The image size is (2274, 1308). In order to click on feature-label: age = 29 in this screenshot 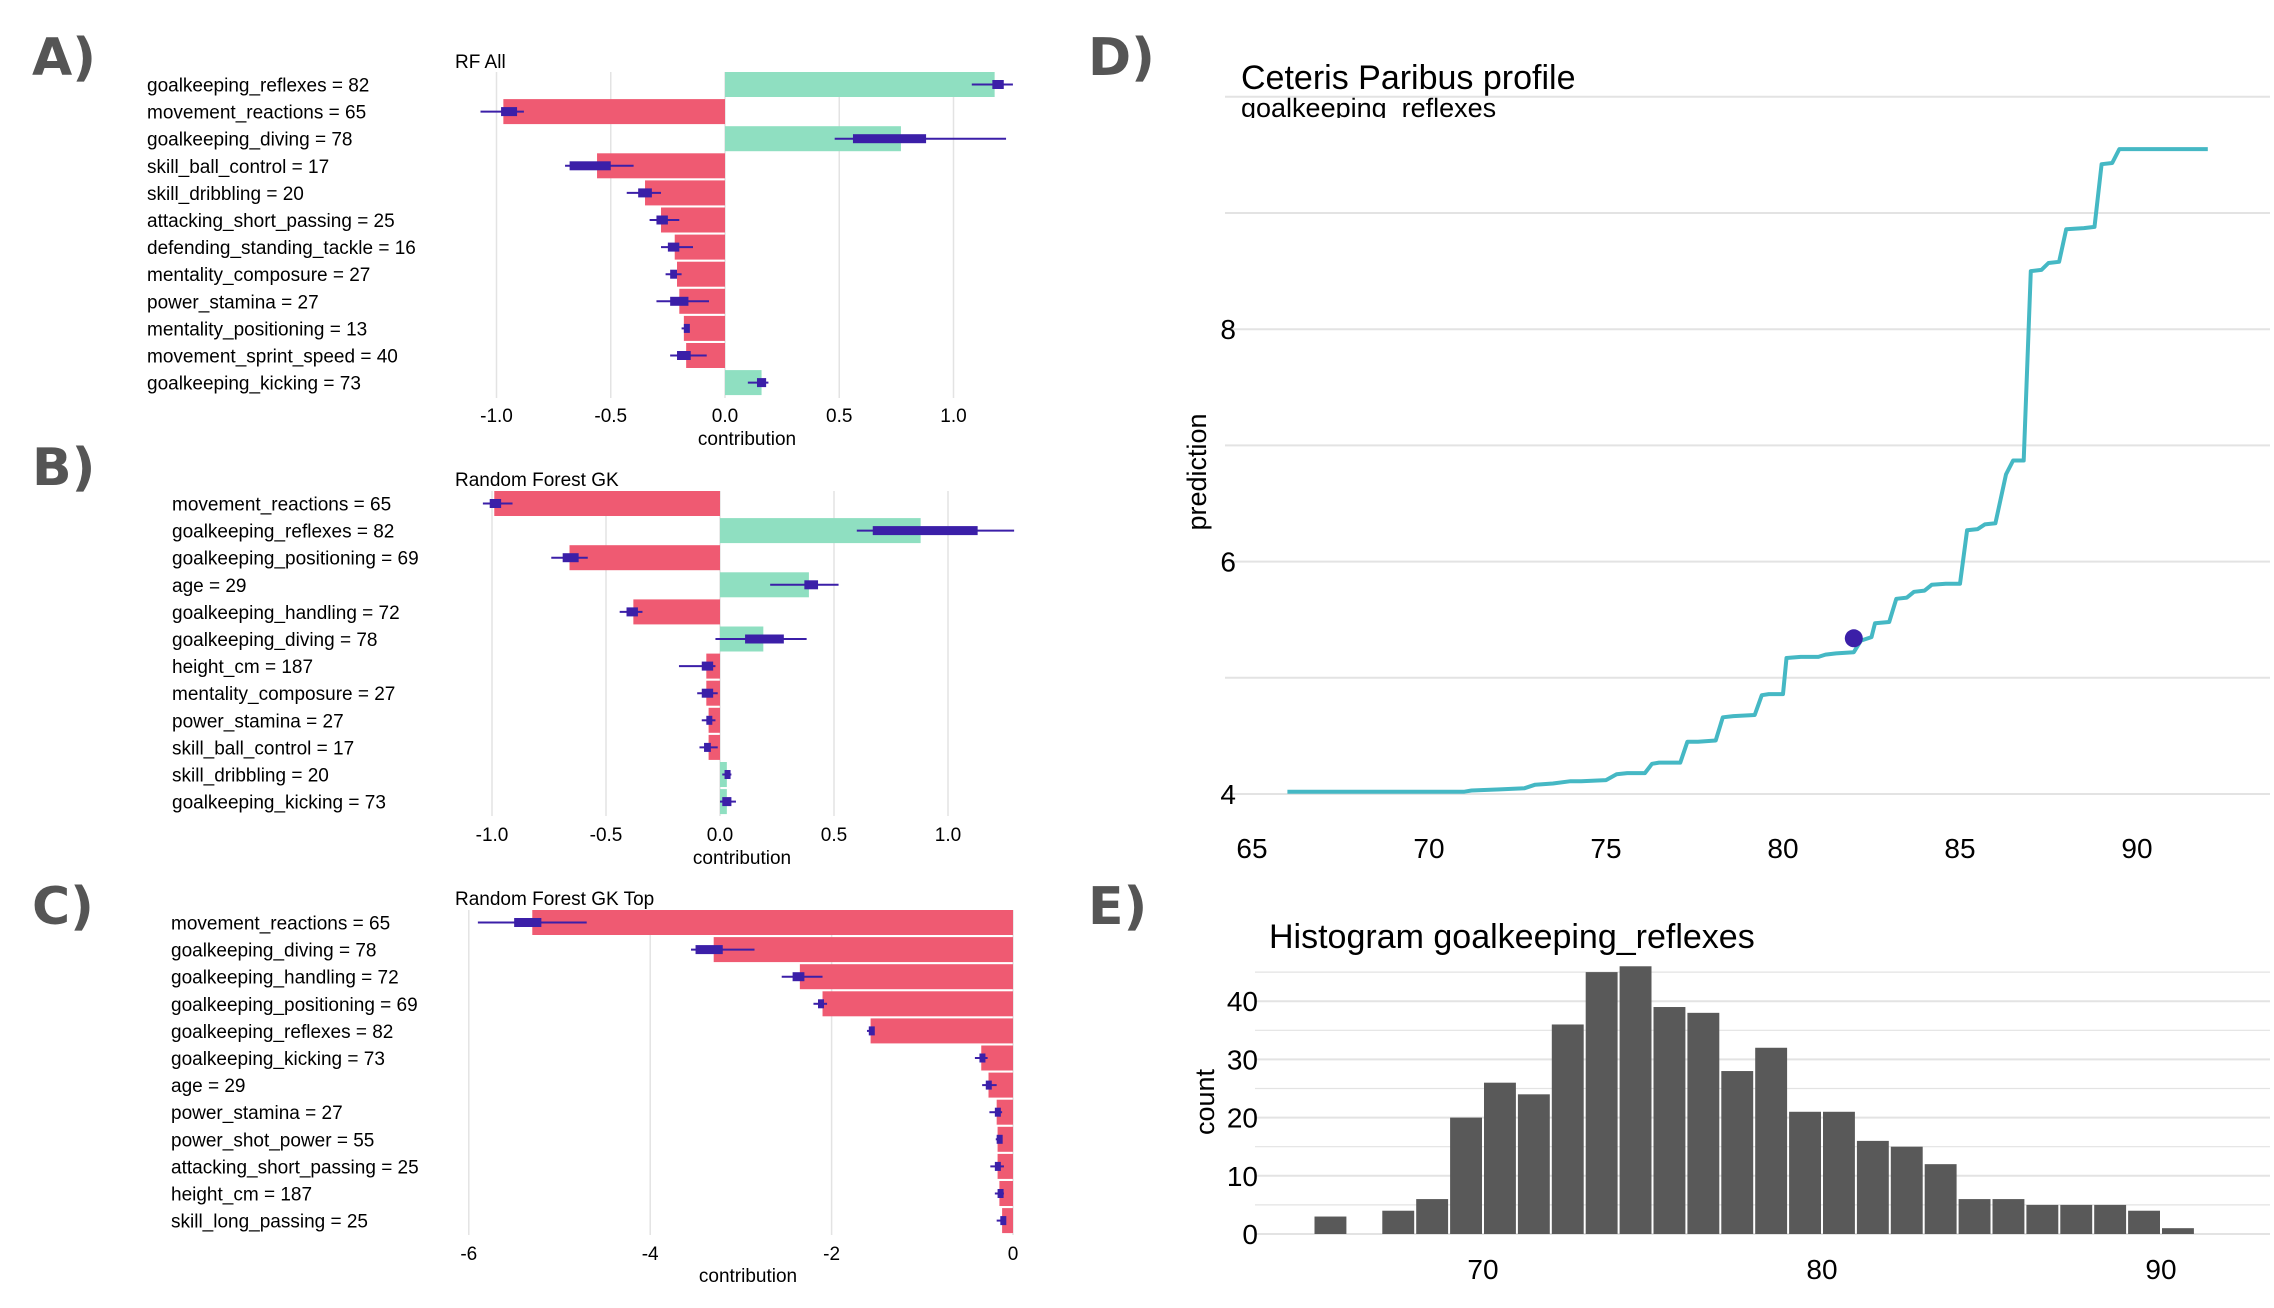, I will do `click(208, 1086)`.